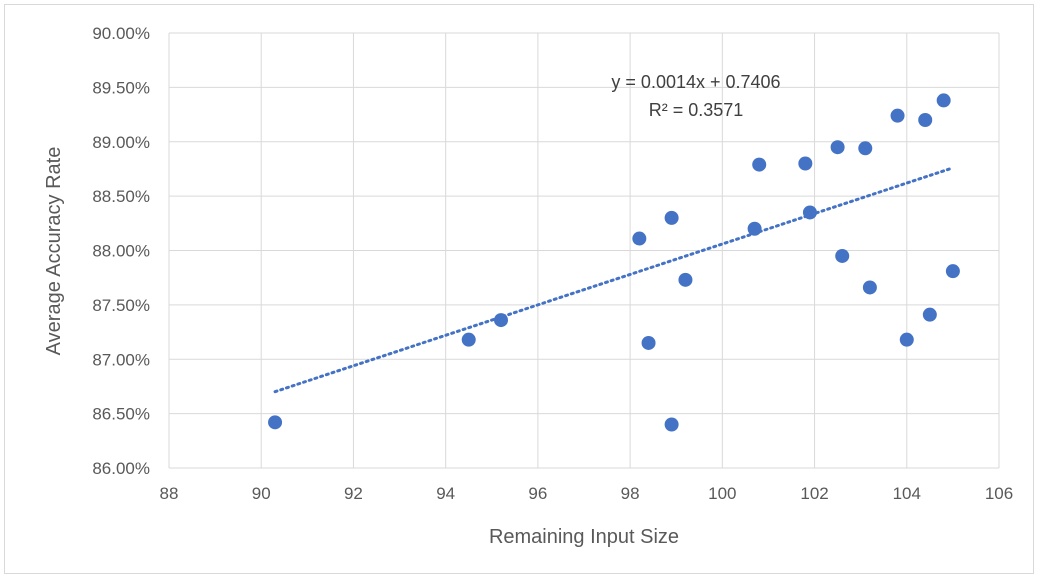 This screenshot has width=1038, height=578. Describe the element at coordinates (814, 493) in the screenshot. I see `x-tick-label: 102` at that location.